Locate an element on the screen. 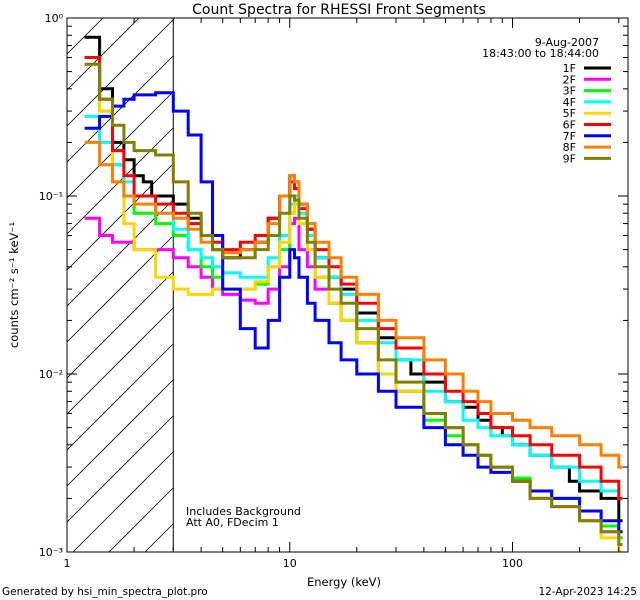  hatched-region is located at coordinates (120, 285).